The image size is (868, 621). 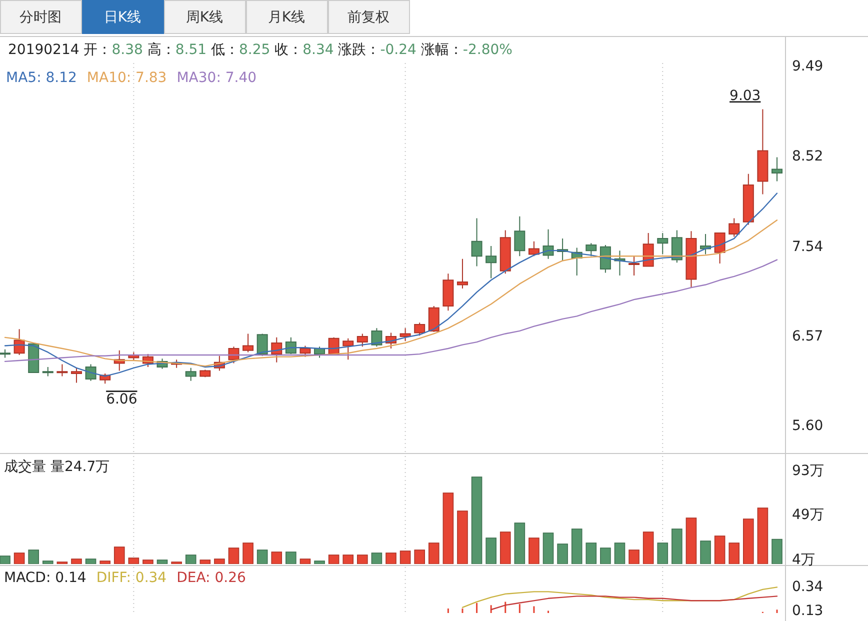 I want to click on tab: 前复权, so click(x=369, y=17).